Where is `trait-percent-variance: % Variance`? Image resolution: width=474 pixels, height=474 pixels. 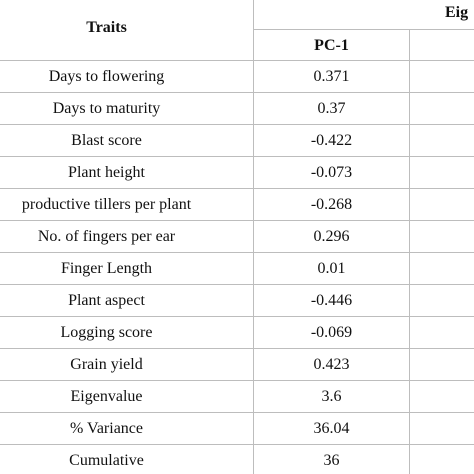 trait-percent-variance: % Variance is located at coordinates (106, 428).